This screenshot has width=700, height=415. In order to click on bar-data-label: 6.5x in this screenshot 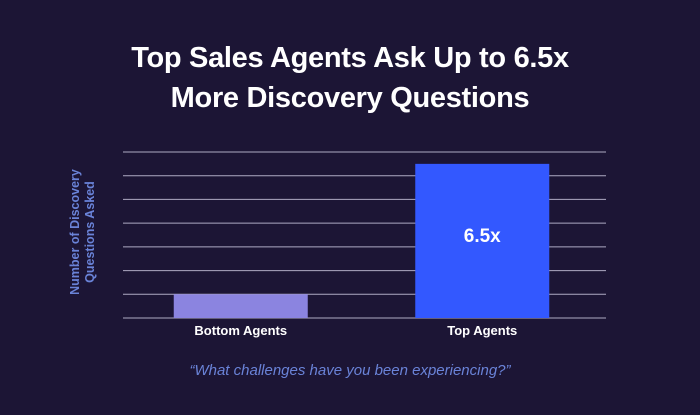, I will do `click(482, 236)`.